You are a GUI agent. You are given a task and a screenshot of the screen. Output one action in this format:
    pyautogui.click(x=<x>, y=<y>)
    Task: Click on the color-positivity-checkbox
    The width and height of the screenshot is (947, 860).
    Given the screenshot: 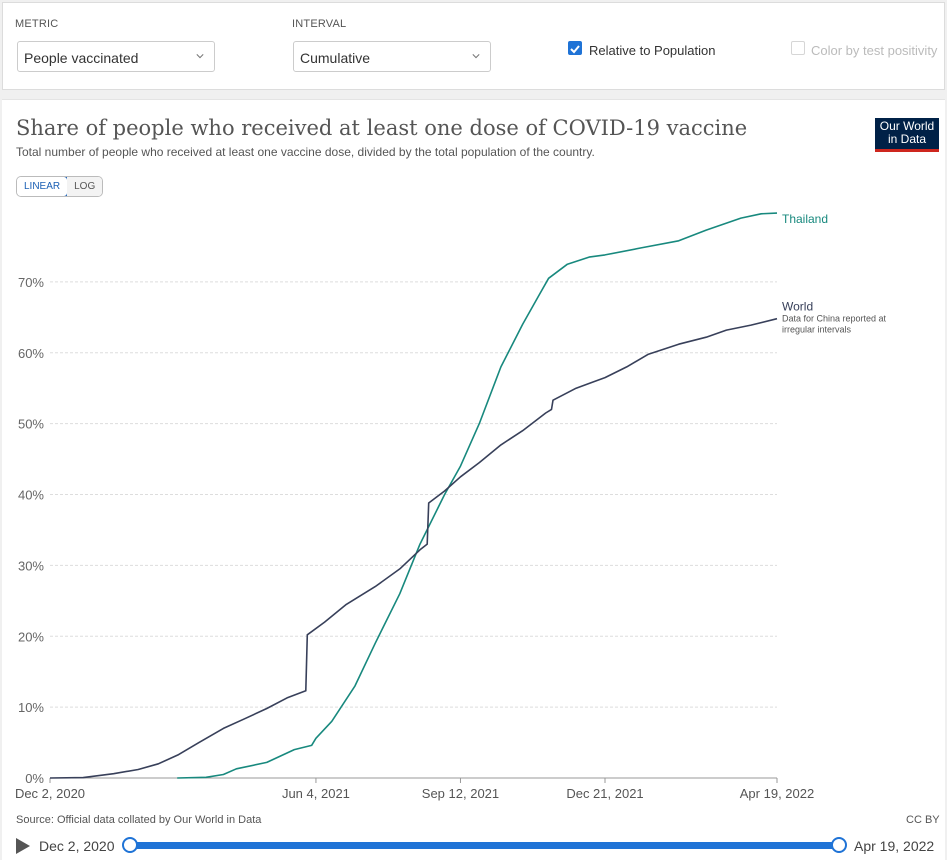 What is the action you would take?
    pyautogui.click(x=798, y=48)
    